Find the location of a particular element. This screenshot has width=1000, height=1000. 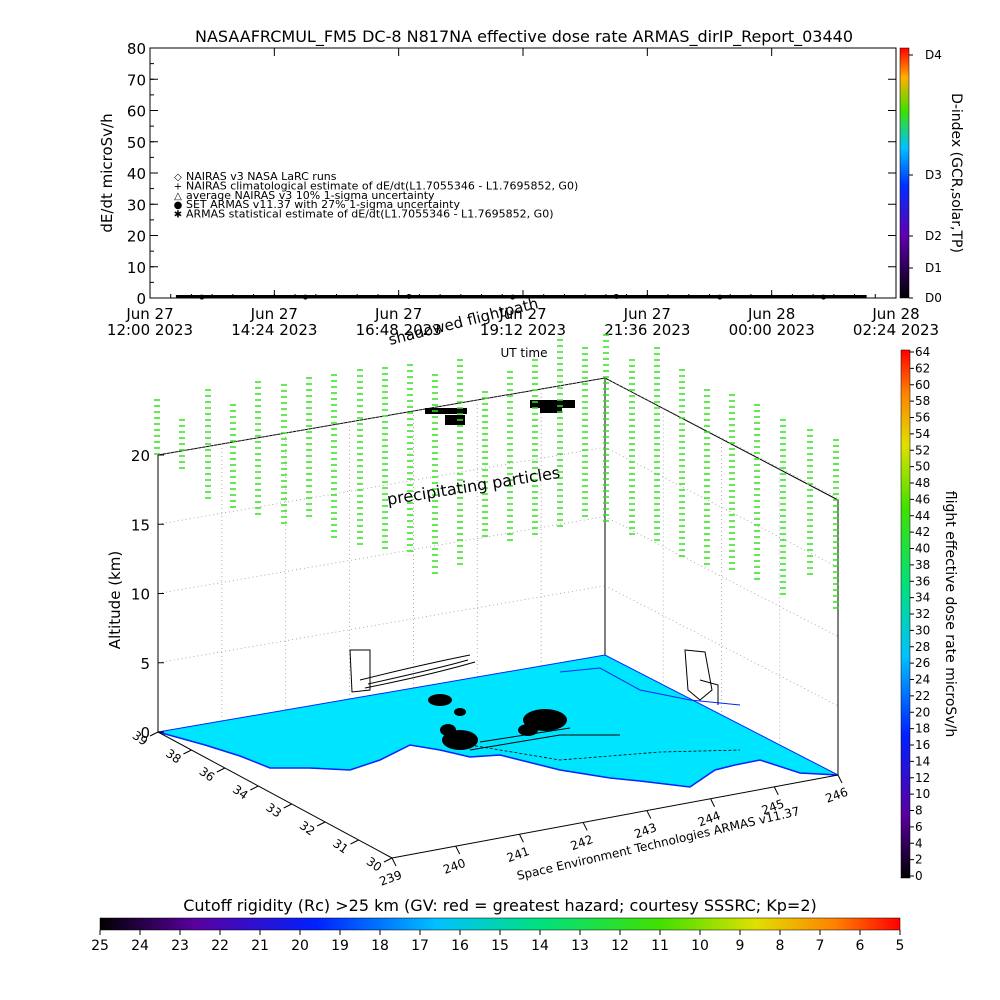

dose-rate-tick-label: 48 is located at coordinates (922, 483).